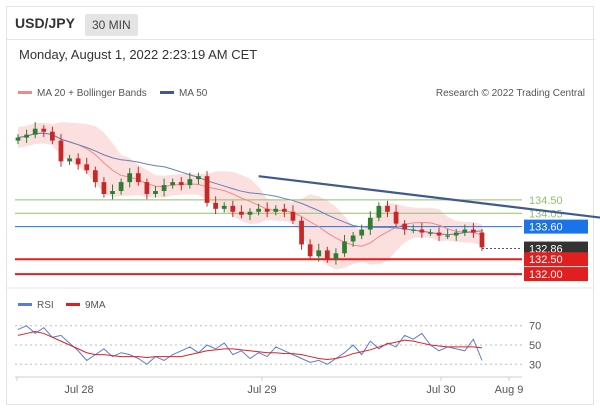  What do you see at coordinates (535, 346) in the screenshot?
I see `rsi-tick-label: 50` at bounding box center [535, 346].